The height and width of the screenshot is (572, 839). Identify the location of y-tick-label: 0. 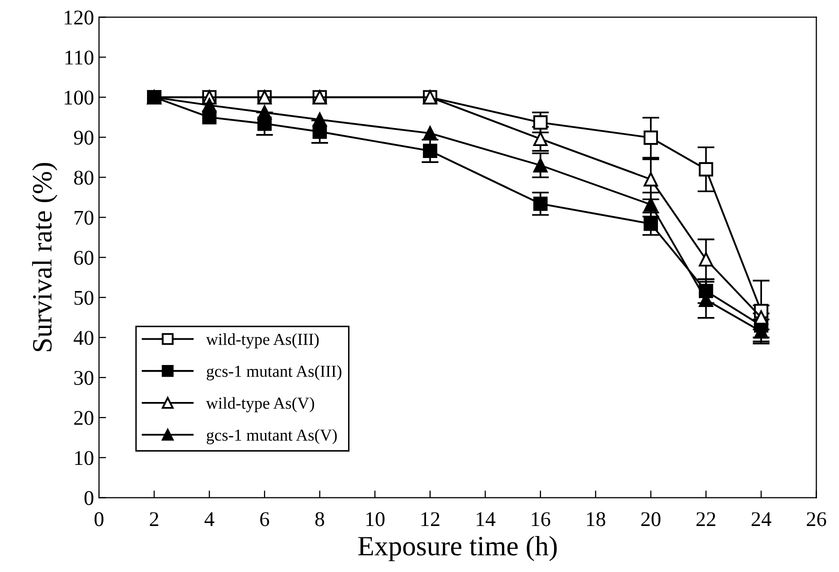
(89, 498).